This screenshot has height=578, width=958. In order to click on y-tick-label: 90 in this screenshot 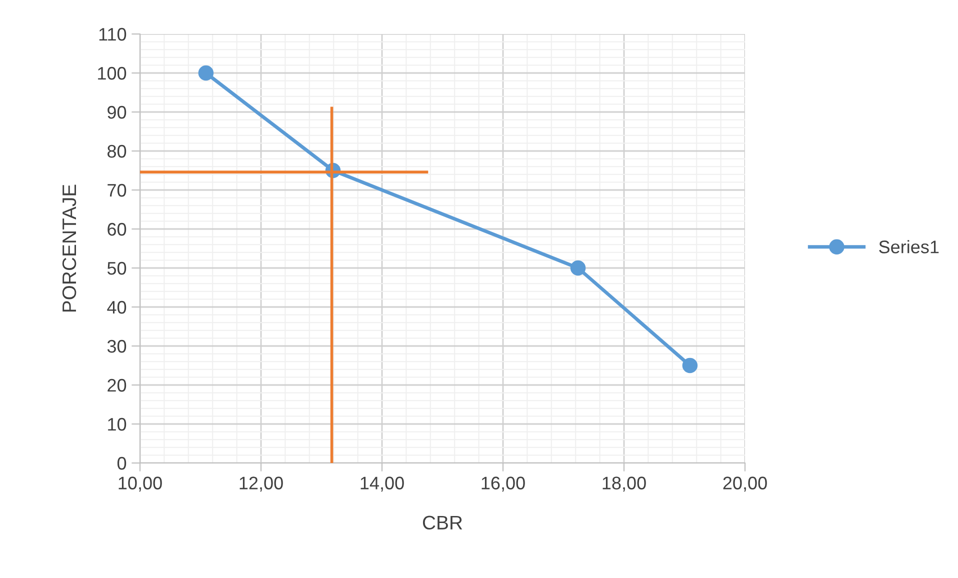, I will do `click(117, 112)`.